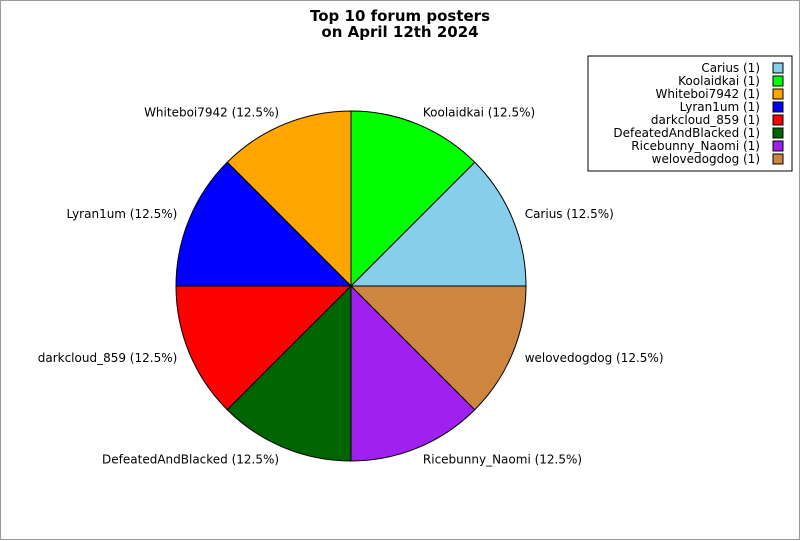 This screenshot has height=541, width=800. Describe the element at coordinates (479, 112) in the screenshot. I see `slice-label-koolaidkai: Koolaidkai (12.5%)` at that location.